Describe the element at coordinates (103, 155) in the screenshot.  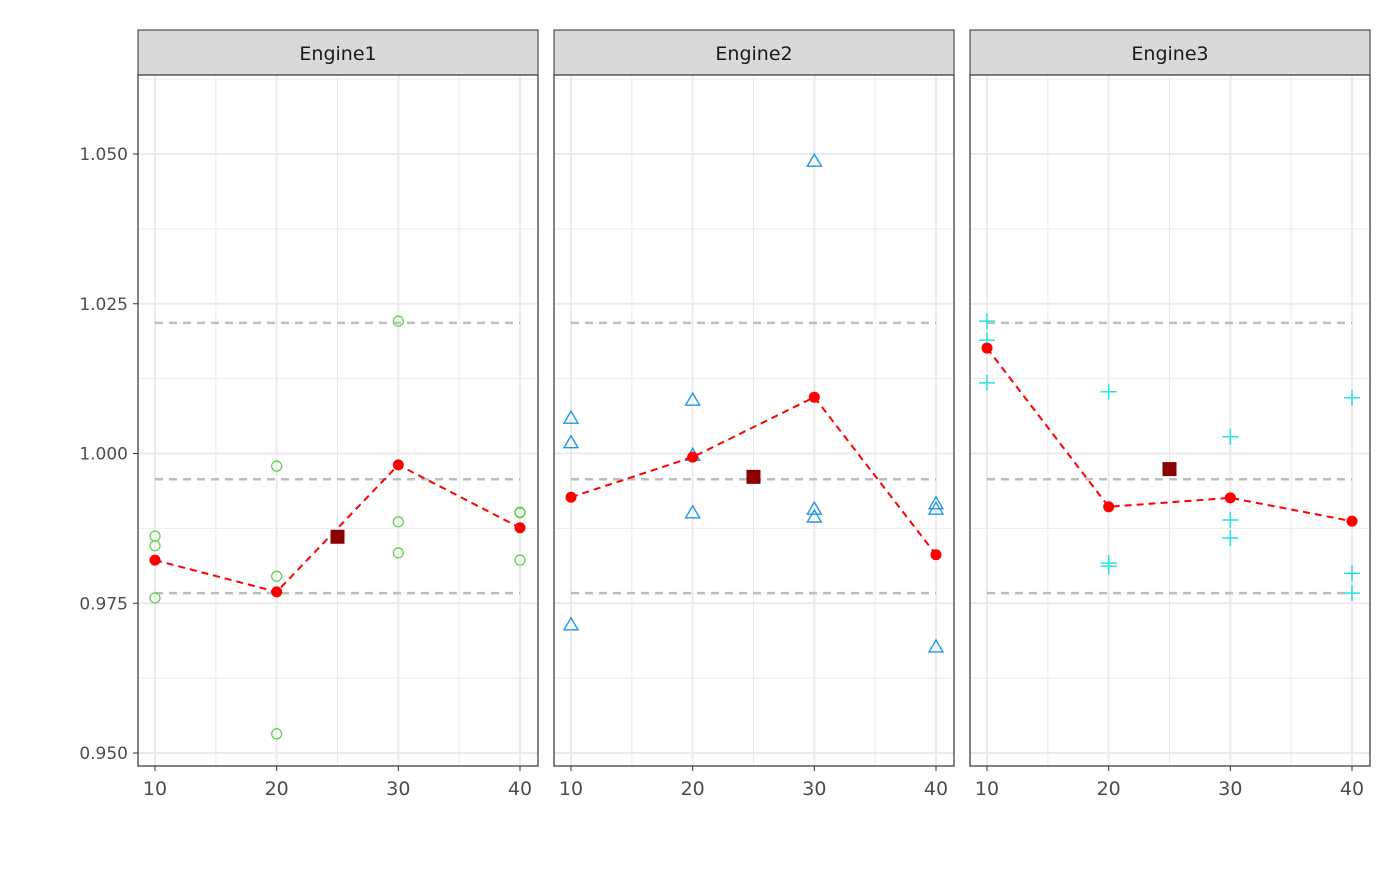
I see `y-tick-label: 1.050` at that location.